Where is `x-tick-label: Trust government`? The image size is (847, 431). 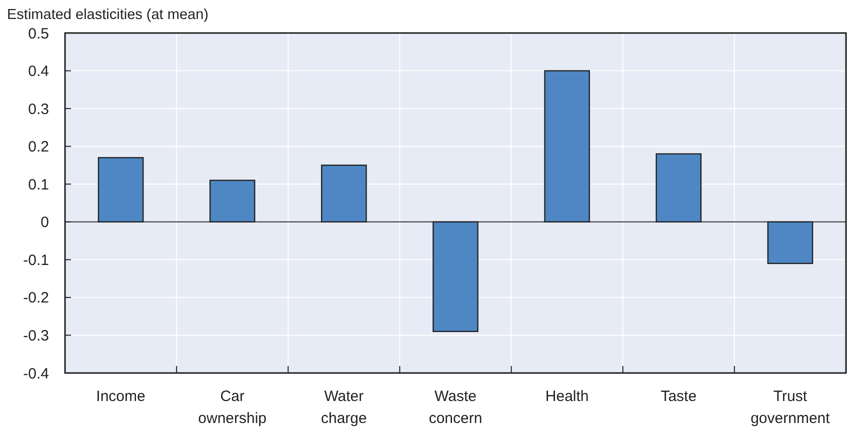 x-tick-label: Trust government is located at coordinates (790, 407).